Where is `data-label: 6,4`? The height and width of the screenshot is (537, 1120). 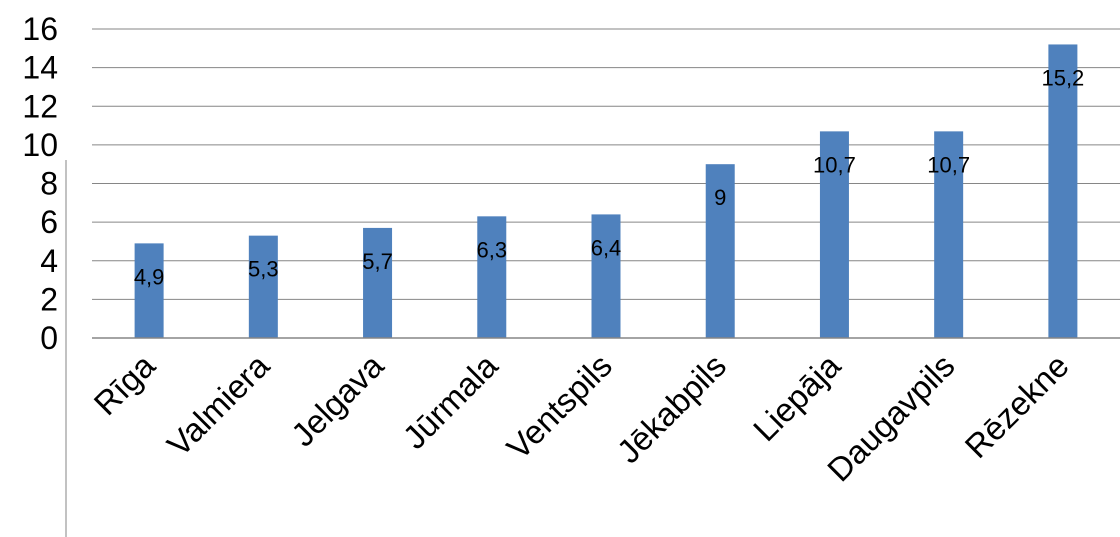
data-label: 6,4 is located at coordinates (606, 247).